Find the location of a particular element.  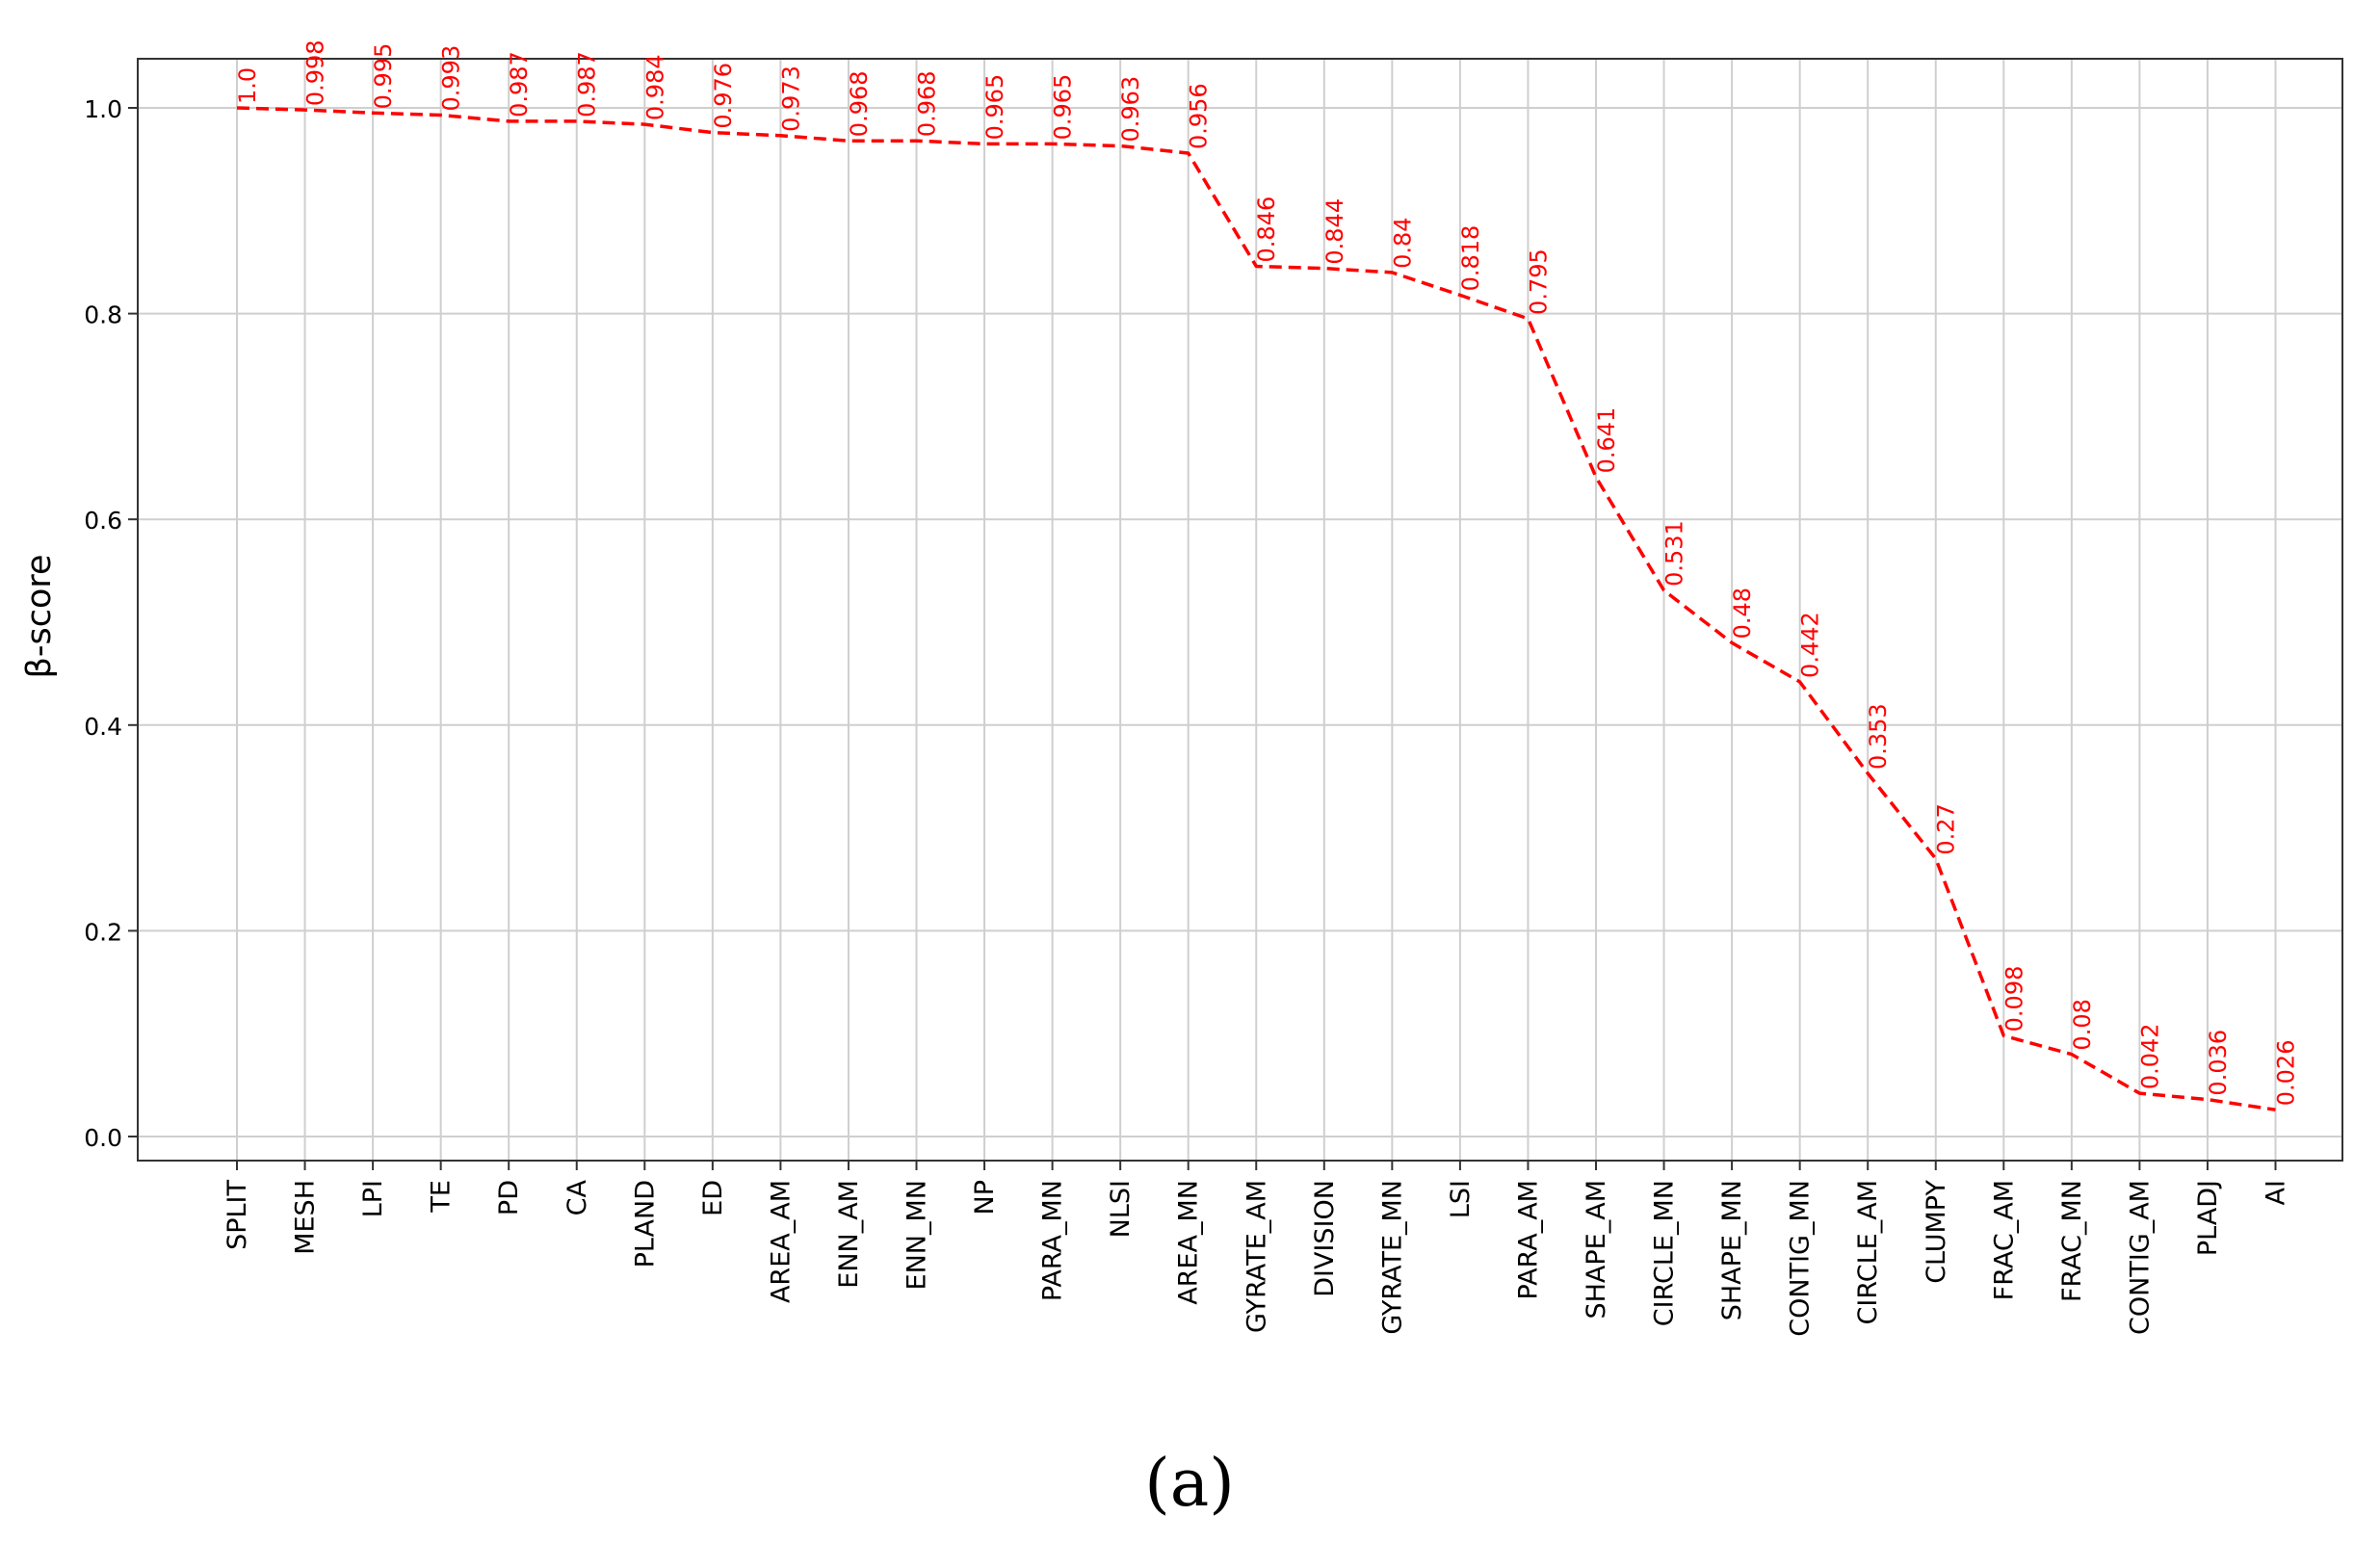

x-tick-label: CIRCLE_MN is located at coordinates (1665, 1253).